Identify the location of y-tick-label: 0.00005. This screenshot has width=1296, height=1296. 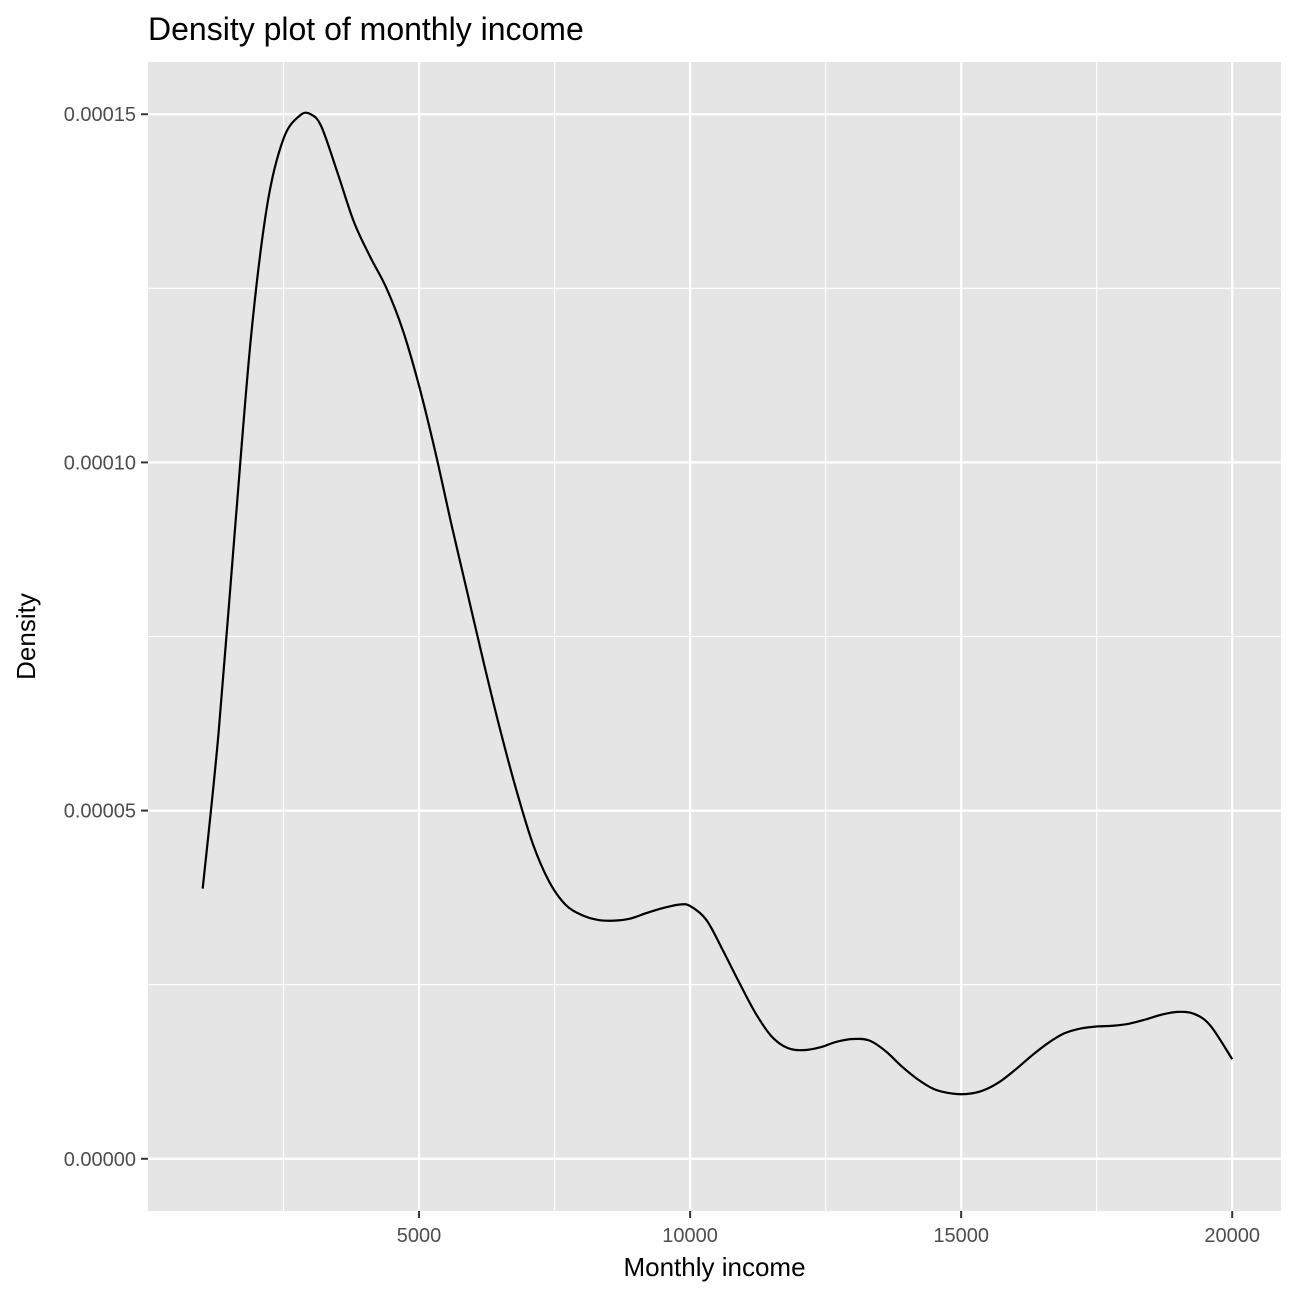
(100, 812).